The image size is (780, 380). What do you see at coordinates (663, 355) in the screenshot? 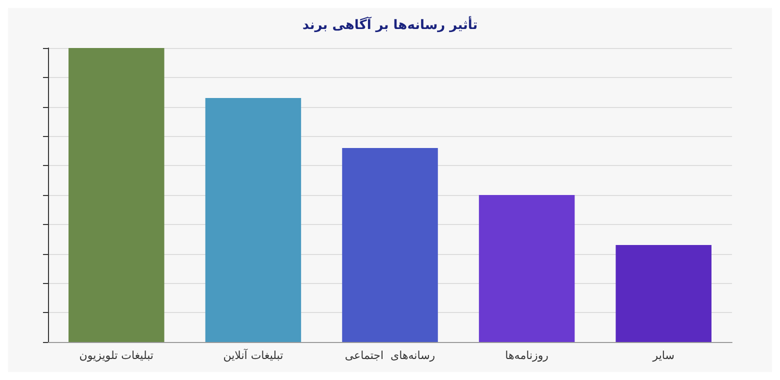
I see `x-tick-label: سایر` at bounding box center [663, 355].